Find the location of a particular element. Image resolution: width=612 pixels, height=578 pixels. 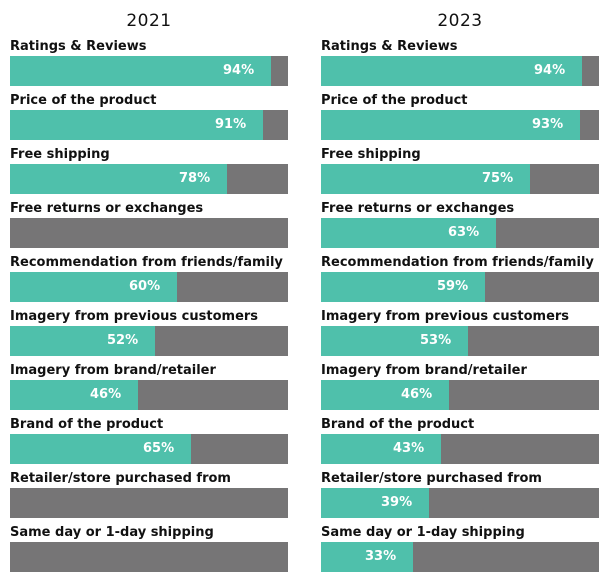

bar-row-2021-8: Retailer/store purchased from is located at coordinates (149, 496).